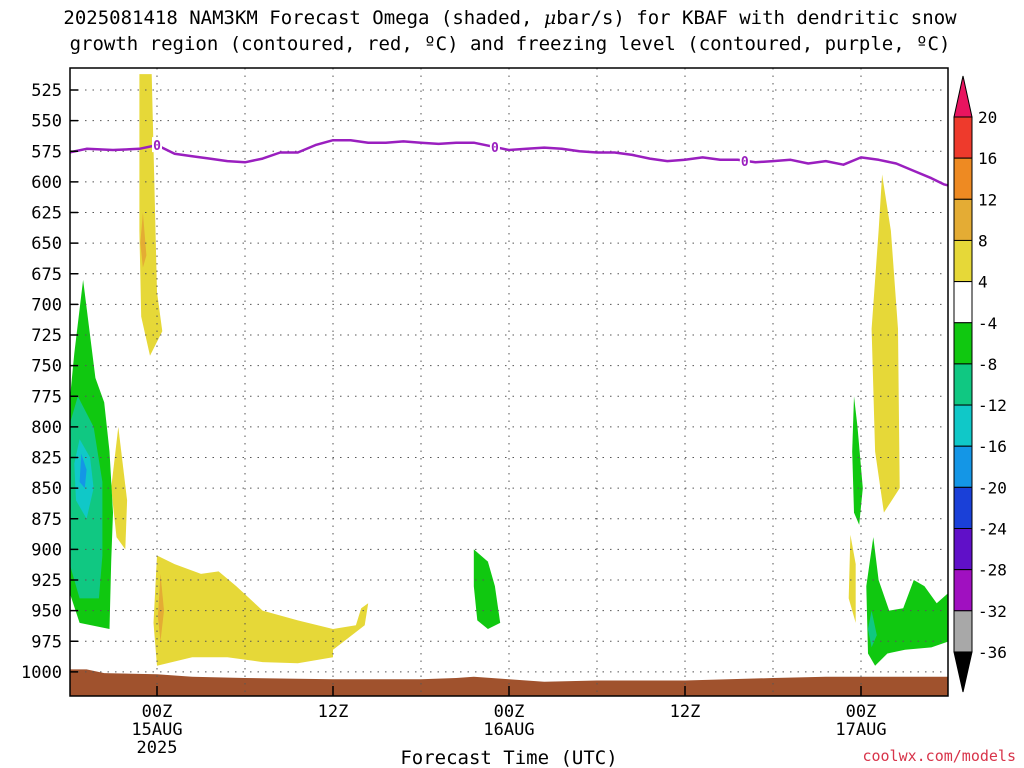 The image size is (1024, 768). I want to click on y-tick-label-575: 575, so click(46, 152).